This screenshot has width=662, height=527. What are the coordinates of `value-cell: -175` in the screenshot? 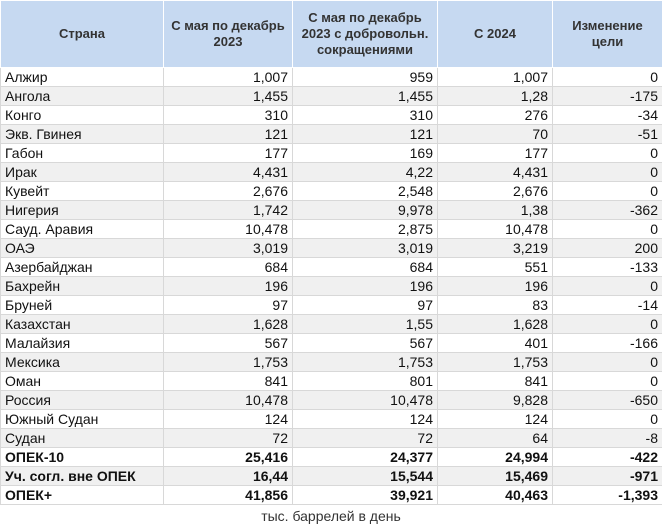 It's located at (607, 96).